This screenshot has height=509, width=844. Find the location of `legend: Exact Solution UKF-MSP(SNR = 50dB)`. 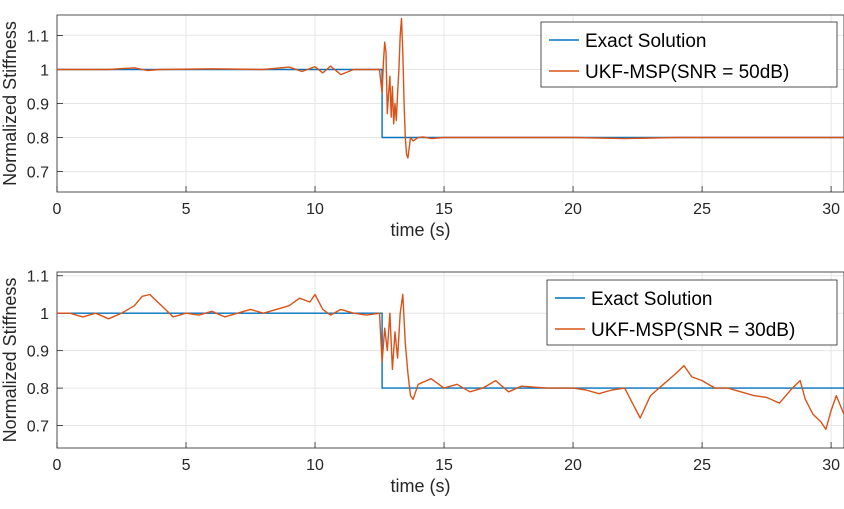

legend: Exact Solution UKF-MSP(SNR = 50dB) is located at coordinates (689, 54).